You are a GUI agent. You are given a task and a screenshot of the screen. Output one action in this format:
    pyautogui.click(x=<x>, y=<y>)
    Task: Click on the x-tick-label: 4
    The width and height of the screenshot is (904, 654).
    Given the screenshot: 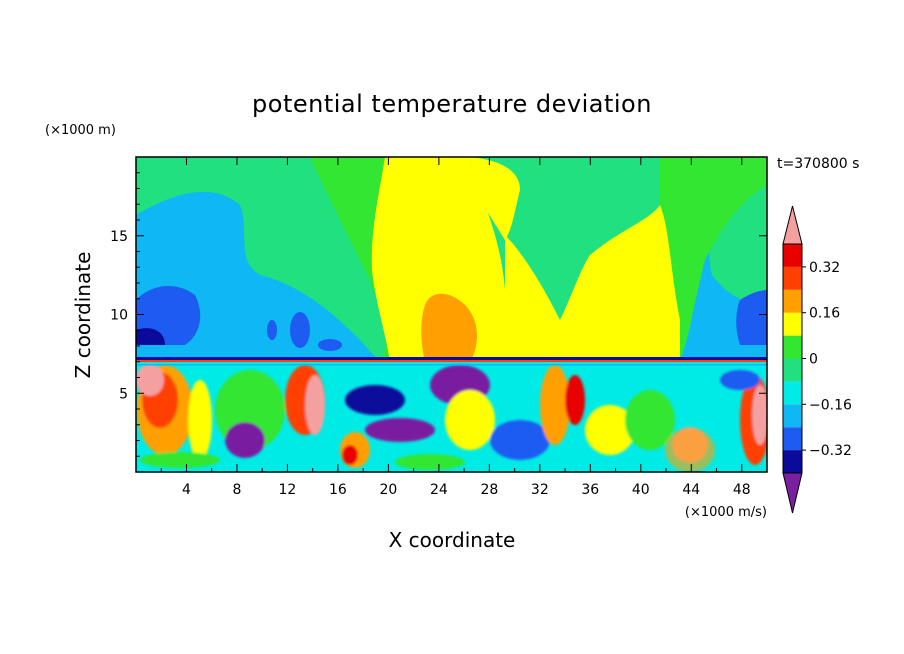 What is the action you would take?
    pyautogui.click(x=186, y=490)
    